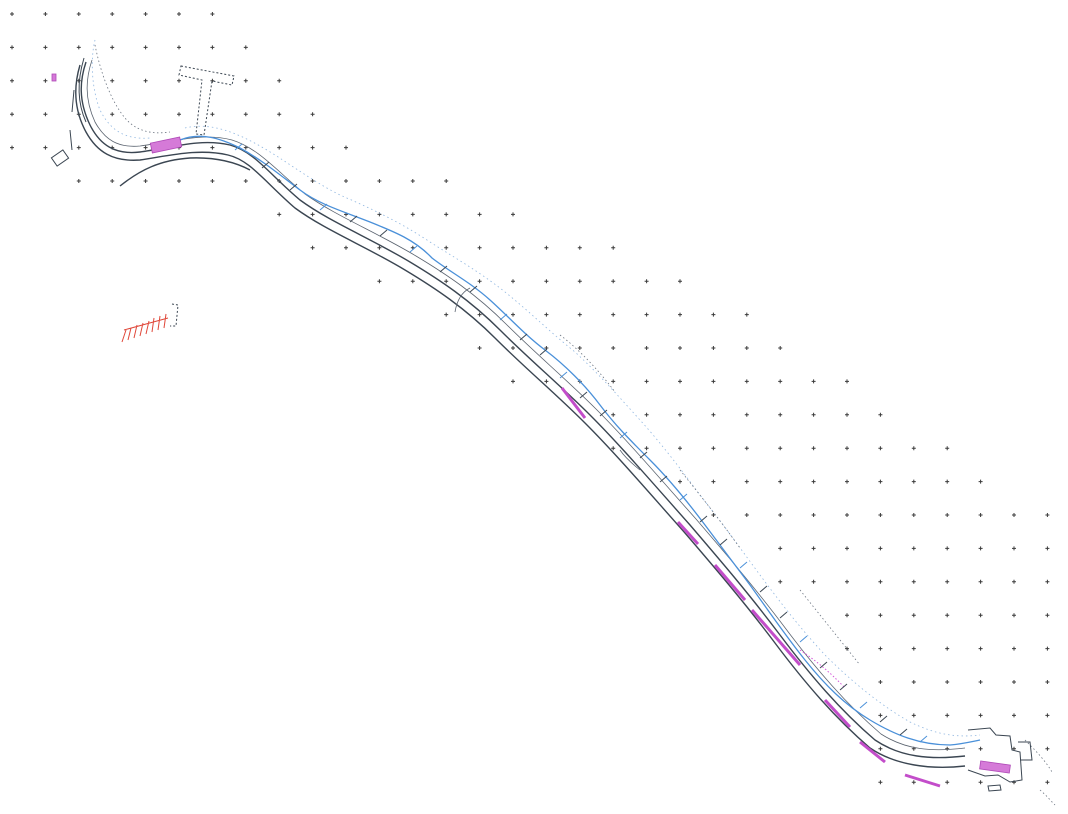  What do you see at coordinates (132, 89) in the screenshot?
I see `dotted-outline-a` at bounding box center [132, 89].